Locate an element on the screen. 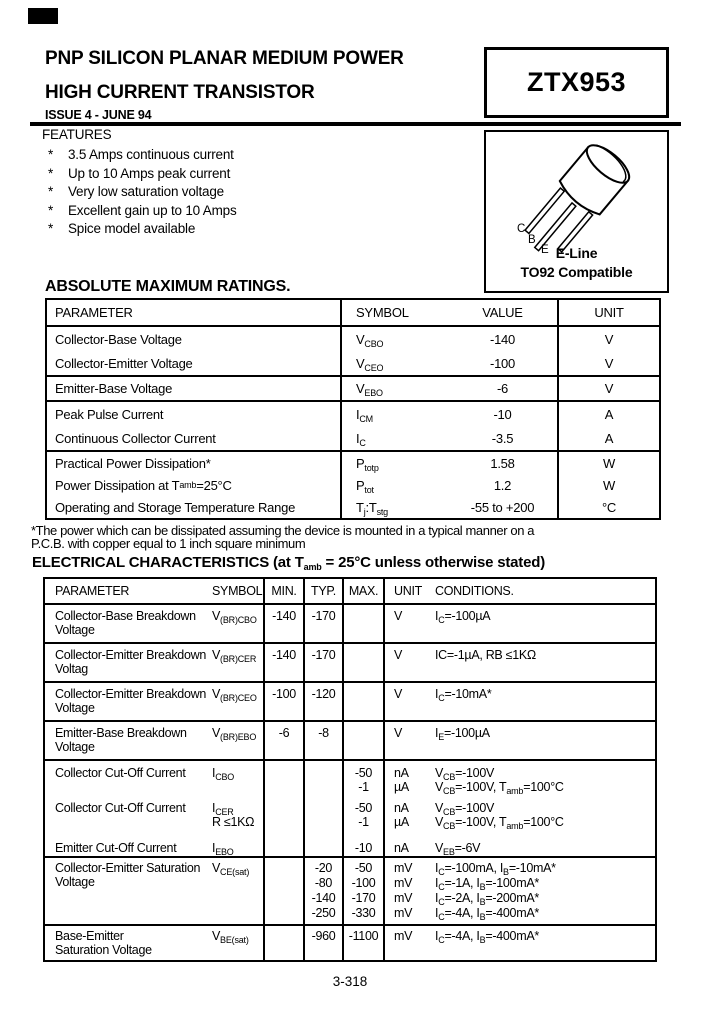 The height and width of the screenshot is (1012, 720). typ-value: -140 is located at coordinates (323, 898).